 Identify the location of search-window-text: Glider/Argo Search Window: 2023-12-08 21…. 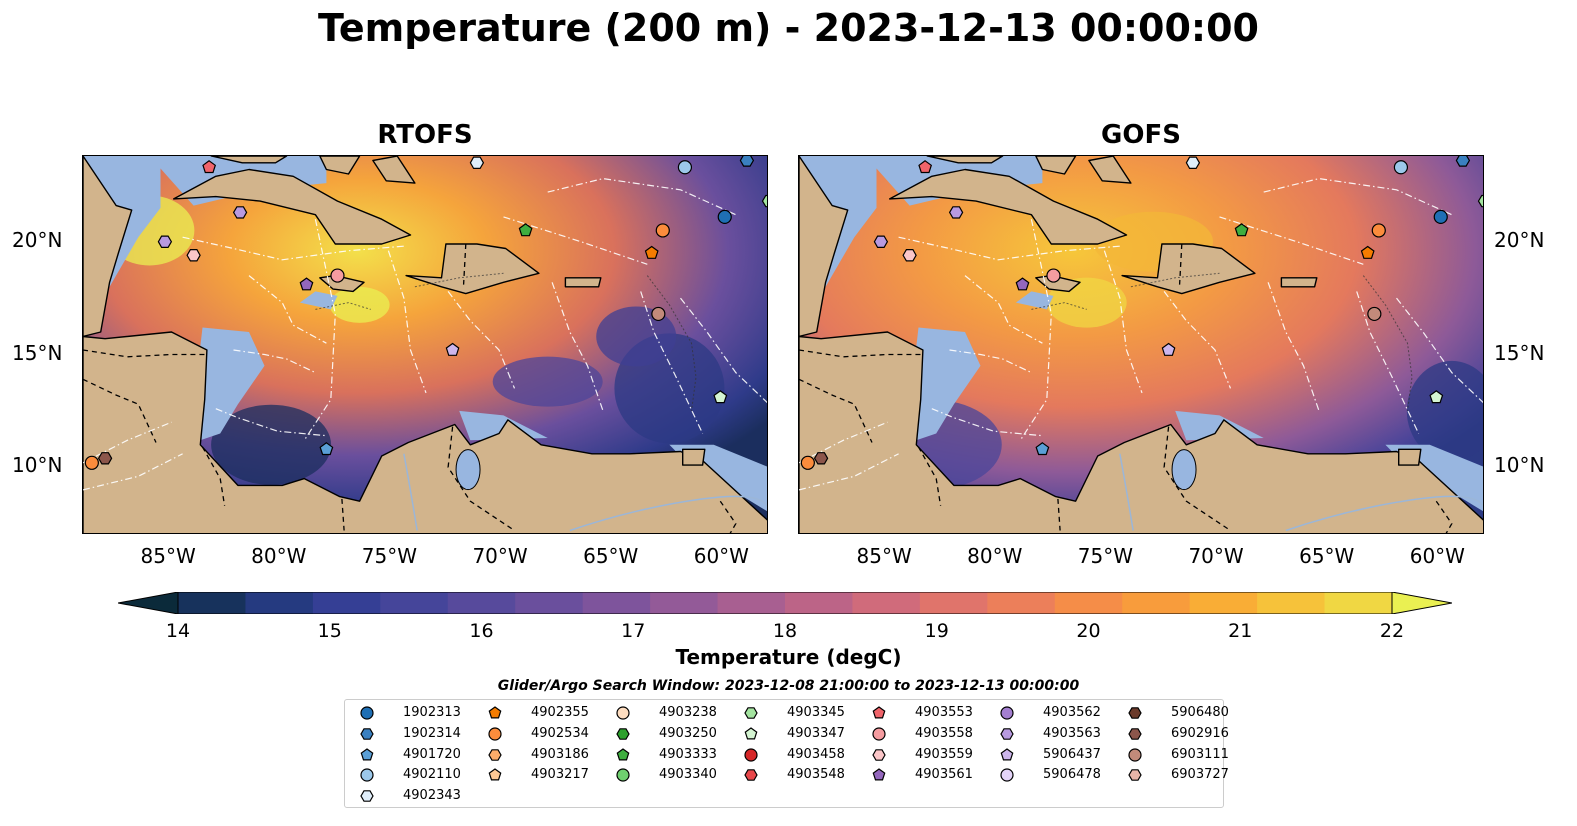
(788, 686).